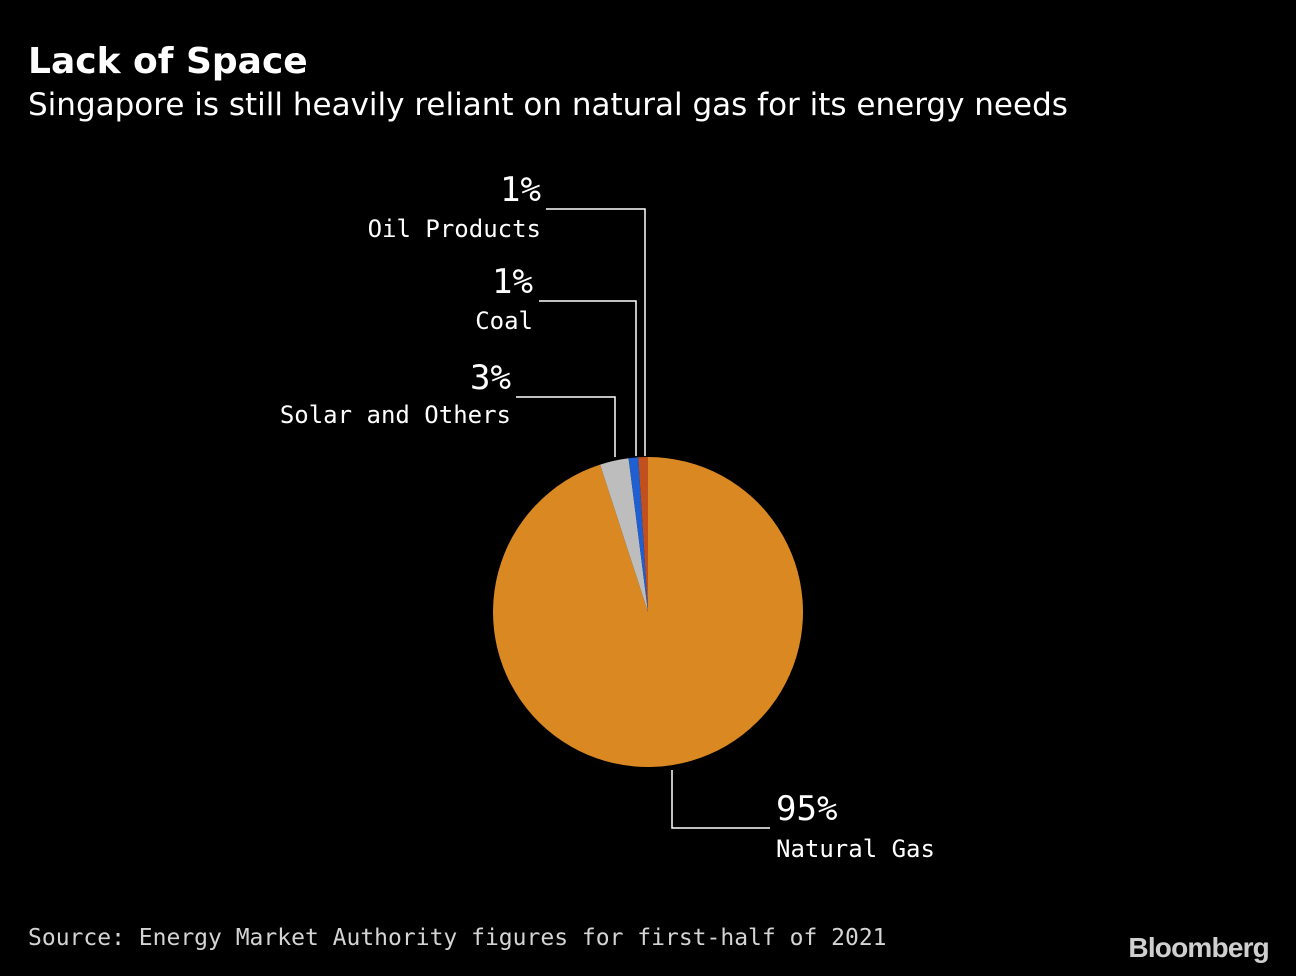 Image resolution: width=1296 pixels, height=976 pixels. I want to click on leader-line-solar-and-others, so click(566, 426).